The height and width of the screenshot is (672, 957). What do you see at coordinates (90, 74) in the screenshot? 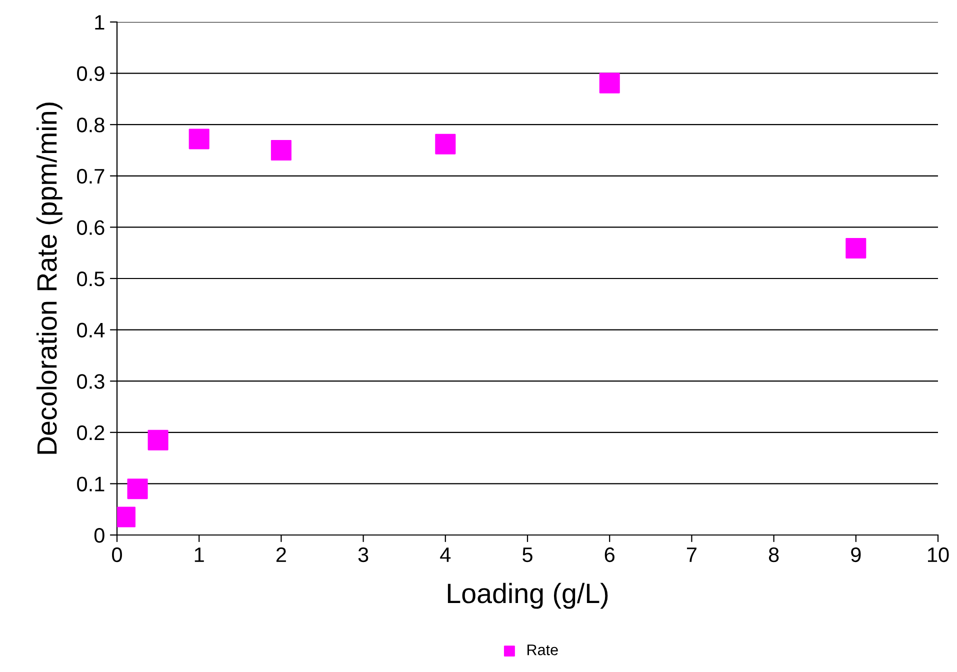
I see `y-tick-label: 0.9` at bounding box center [90, 74].